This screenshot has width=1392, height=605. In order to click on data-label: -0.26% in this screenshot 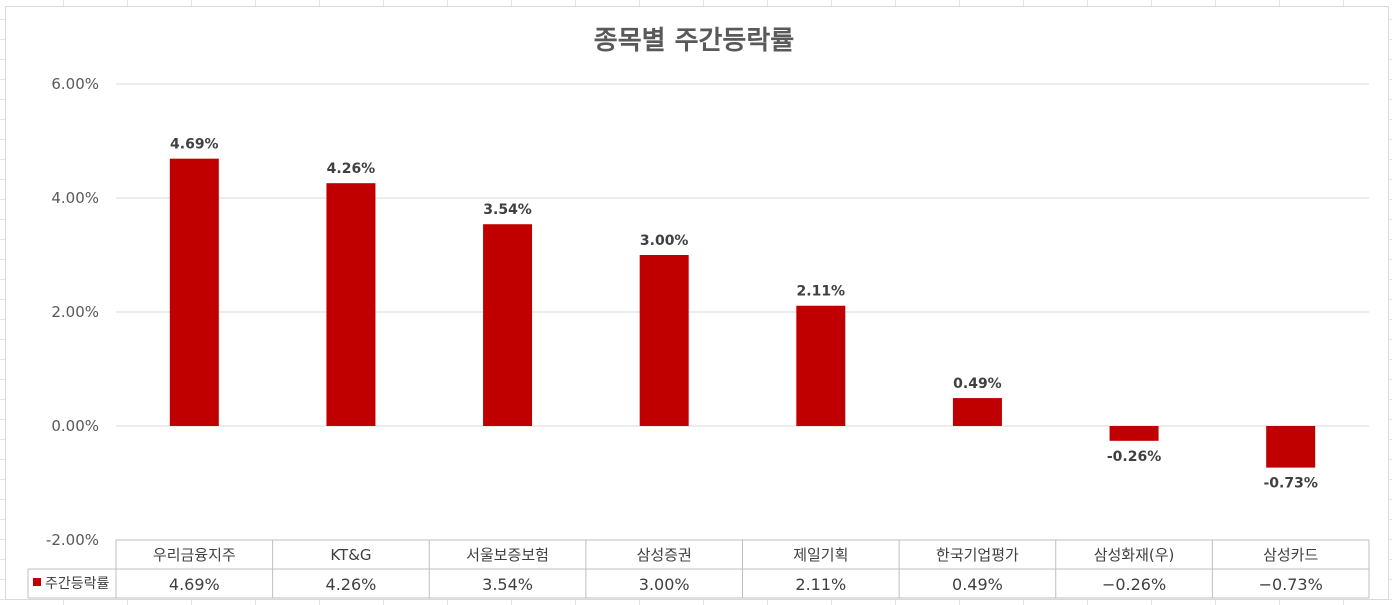, I will do `click(1134, 457)`.